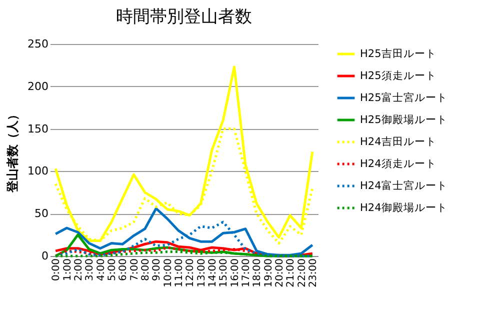 This screenshot has height=321, width=500. What do you see at coordinates (404, 120) in the screenshot?
I see `legend-label: H25御殿場ルート` at bounding box center [404, 120].